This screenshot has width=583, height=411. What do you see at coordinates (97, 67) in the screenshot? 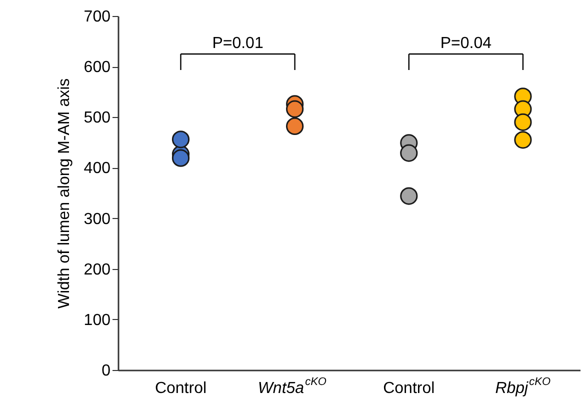
I see `y-tick-label: 600` at bounding box center [97, 67].